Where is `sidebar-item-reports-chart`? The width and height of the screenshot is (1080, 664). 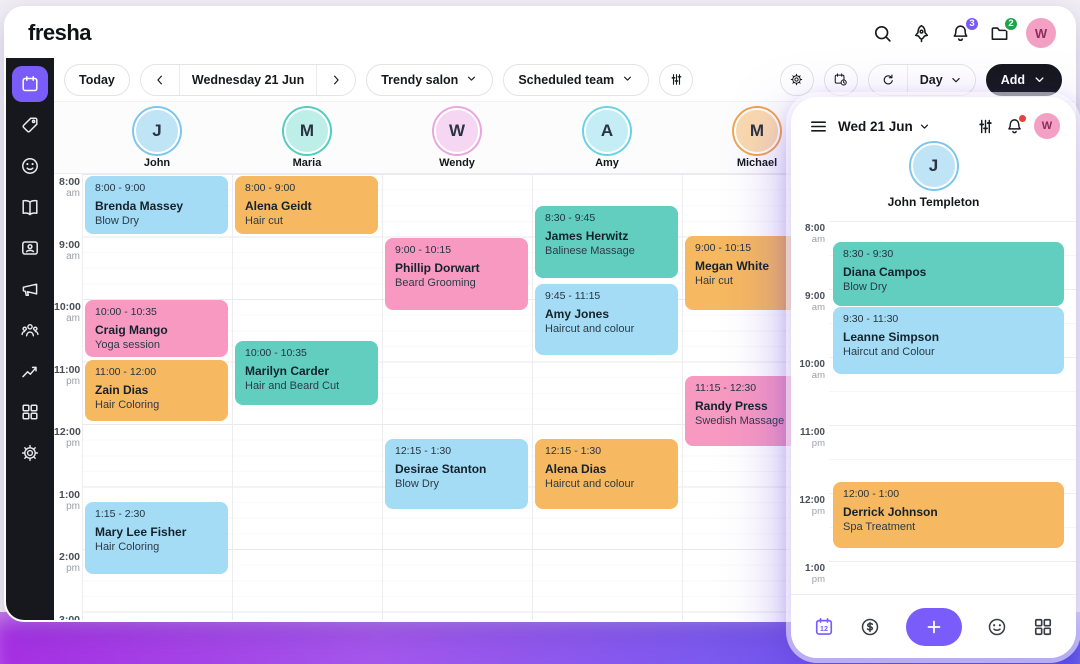
sidebar-item-reports-chart is located at coordinates (30, 371).